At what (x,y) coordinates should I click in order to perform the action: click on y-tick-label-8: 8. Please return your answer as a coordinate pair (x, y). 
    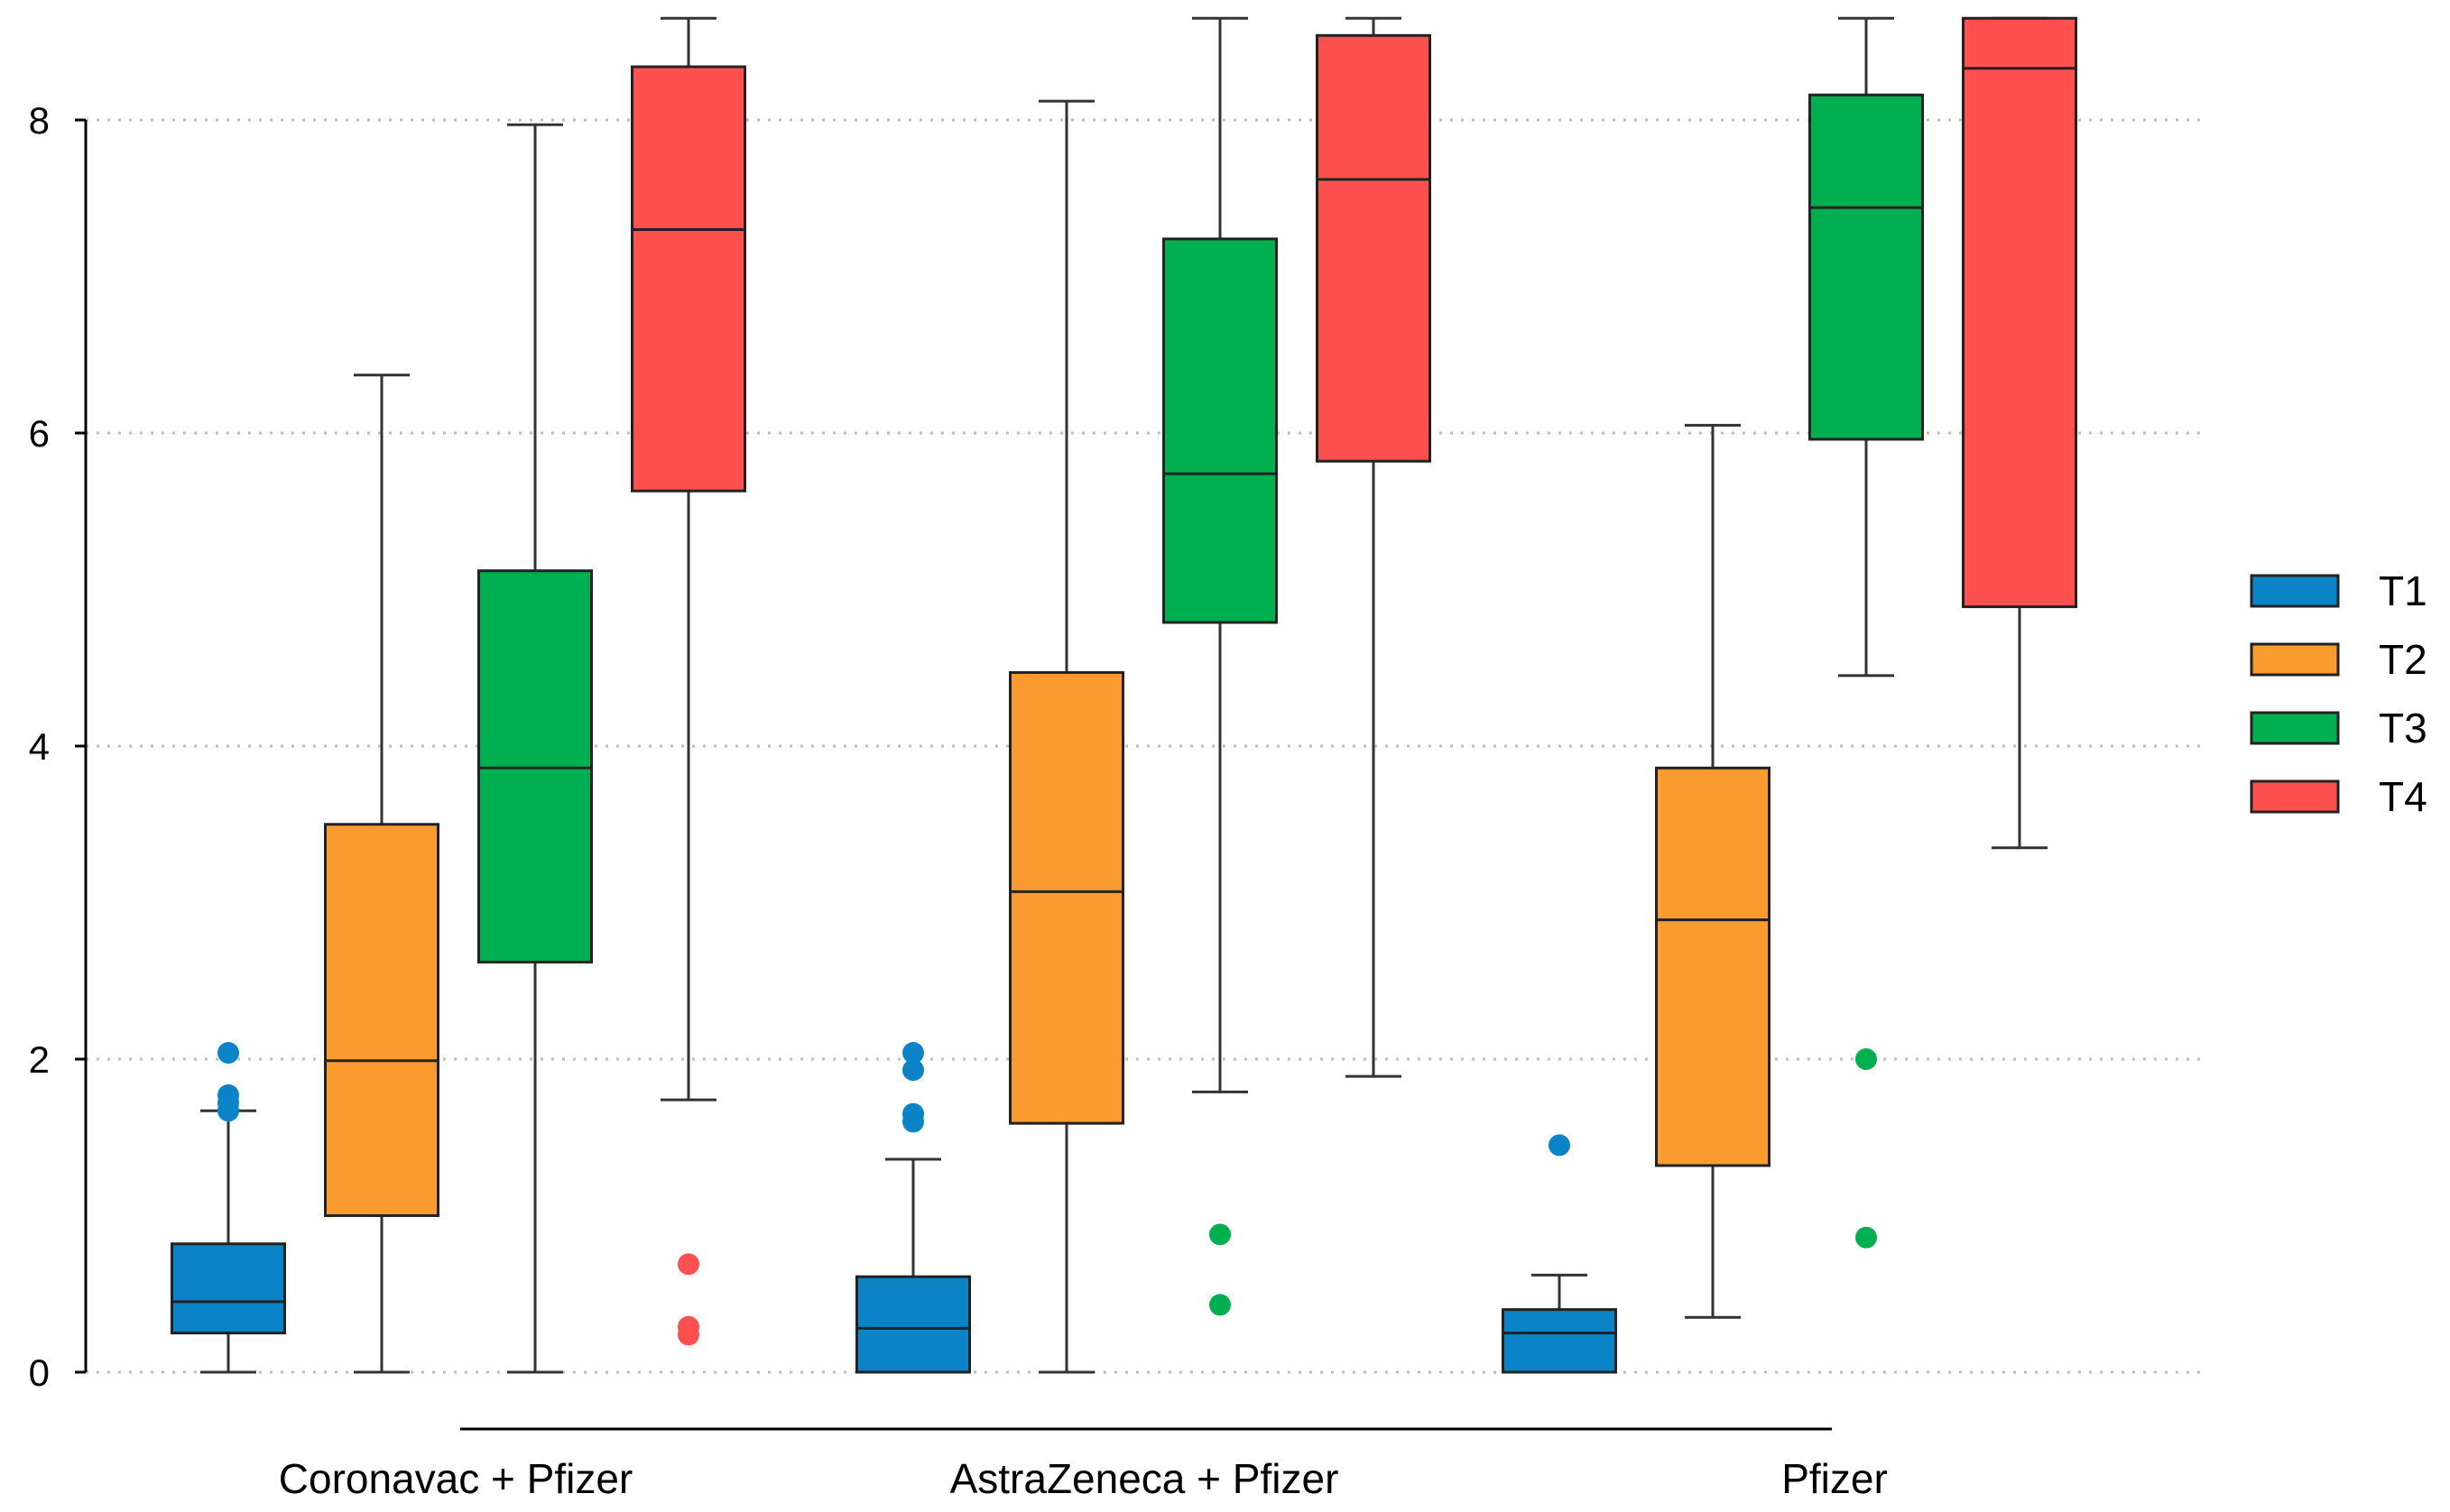
    Looking at the image, I should click on (39, 120).